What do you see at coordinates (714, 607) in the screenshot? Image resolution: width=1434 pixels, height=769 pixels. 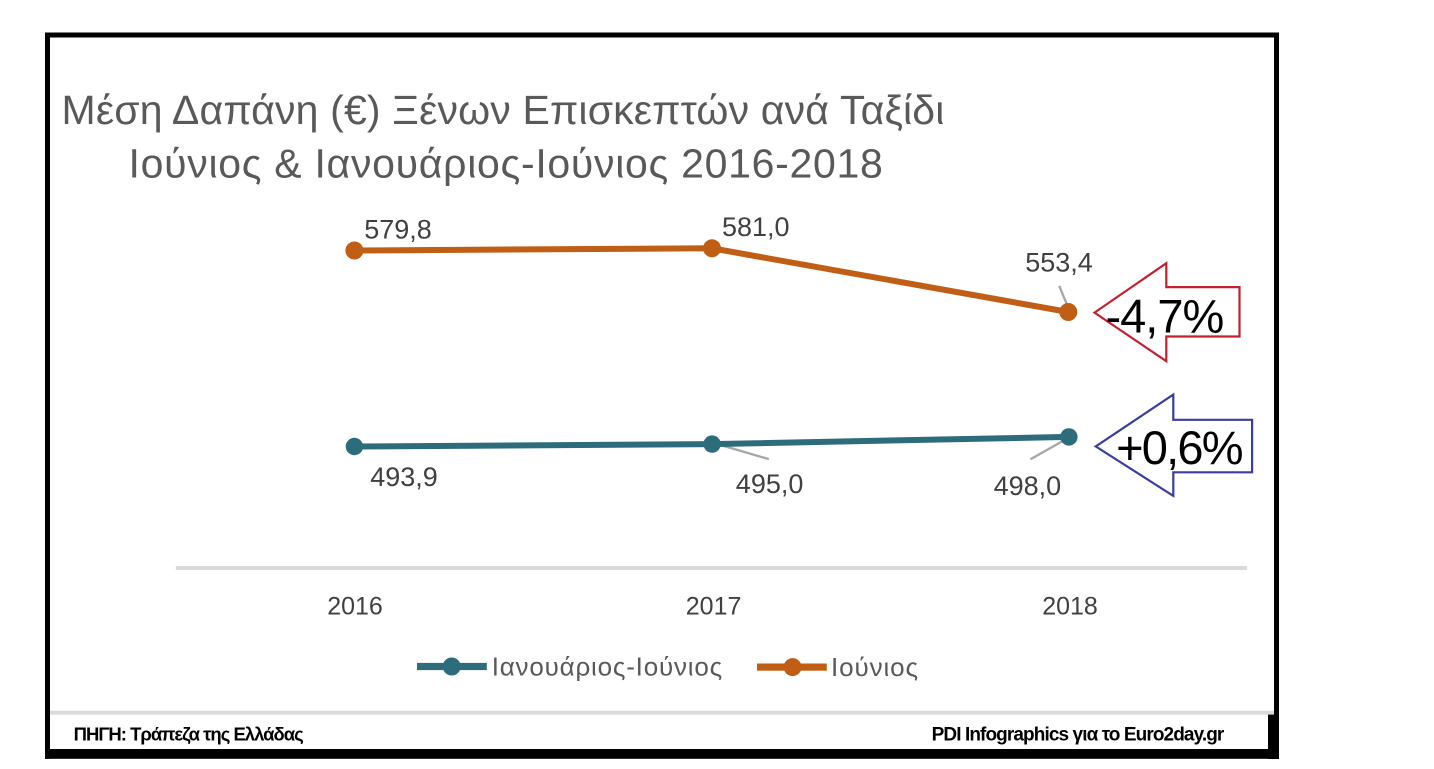 I see `svg-text: 2017` at bounding box center [714, 607].